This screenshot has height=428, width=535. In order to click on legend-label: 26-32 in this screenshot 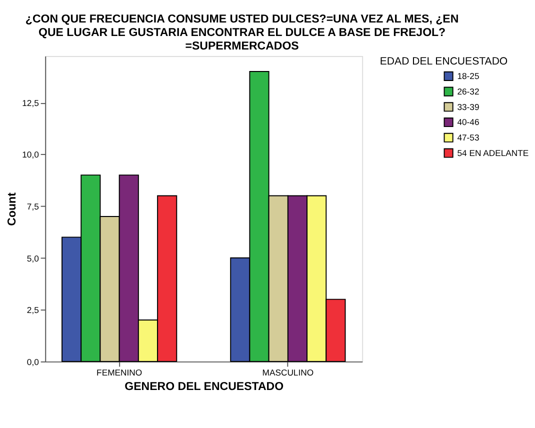, I will do `click(468, 91)`.